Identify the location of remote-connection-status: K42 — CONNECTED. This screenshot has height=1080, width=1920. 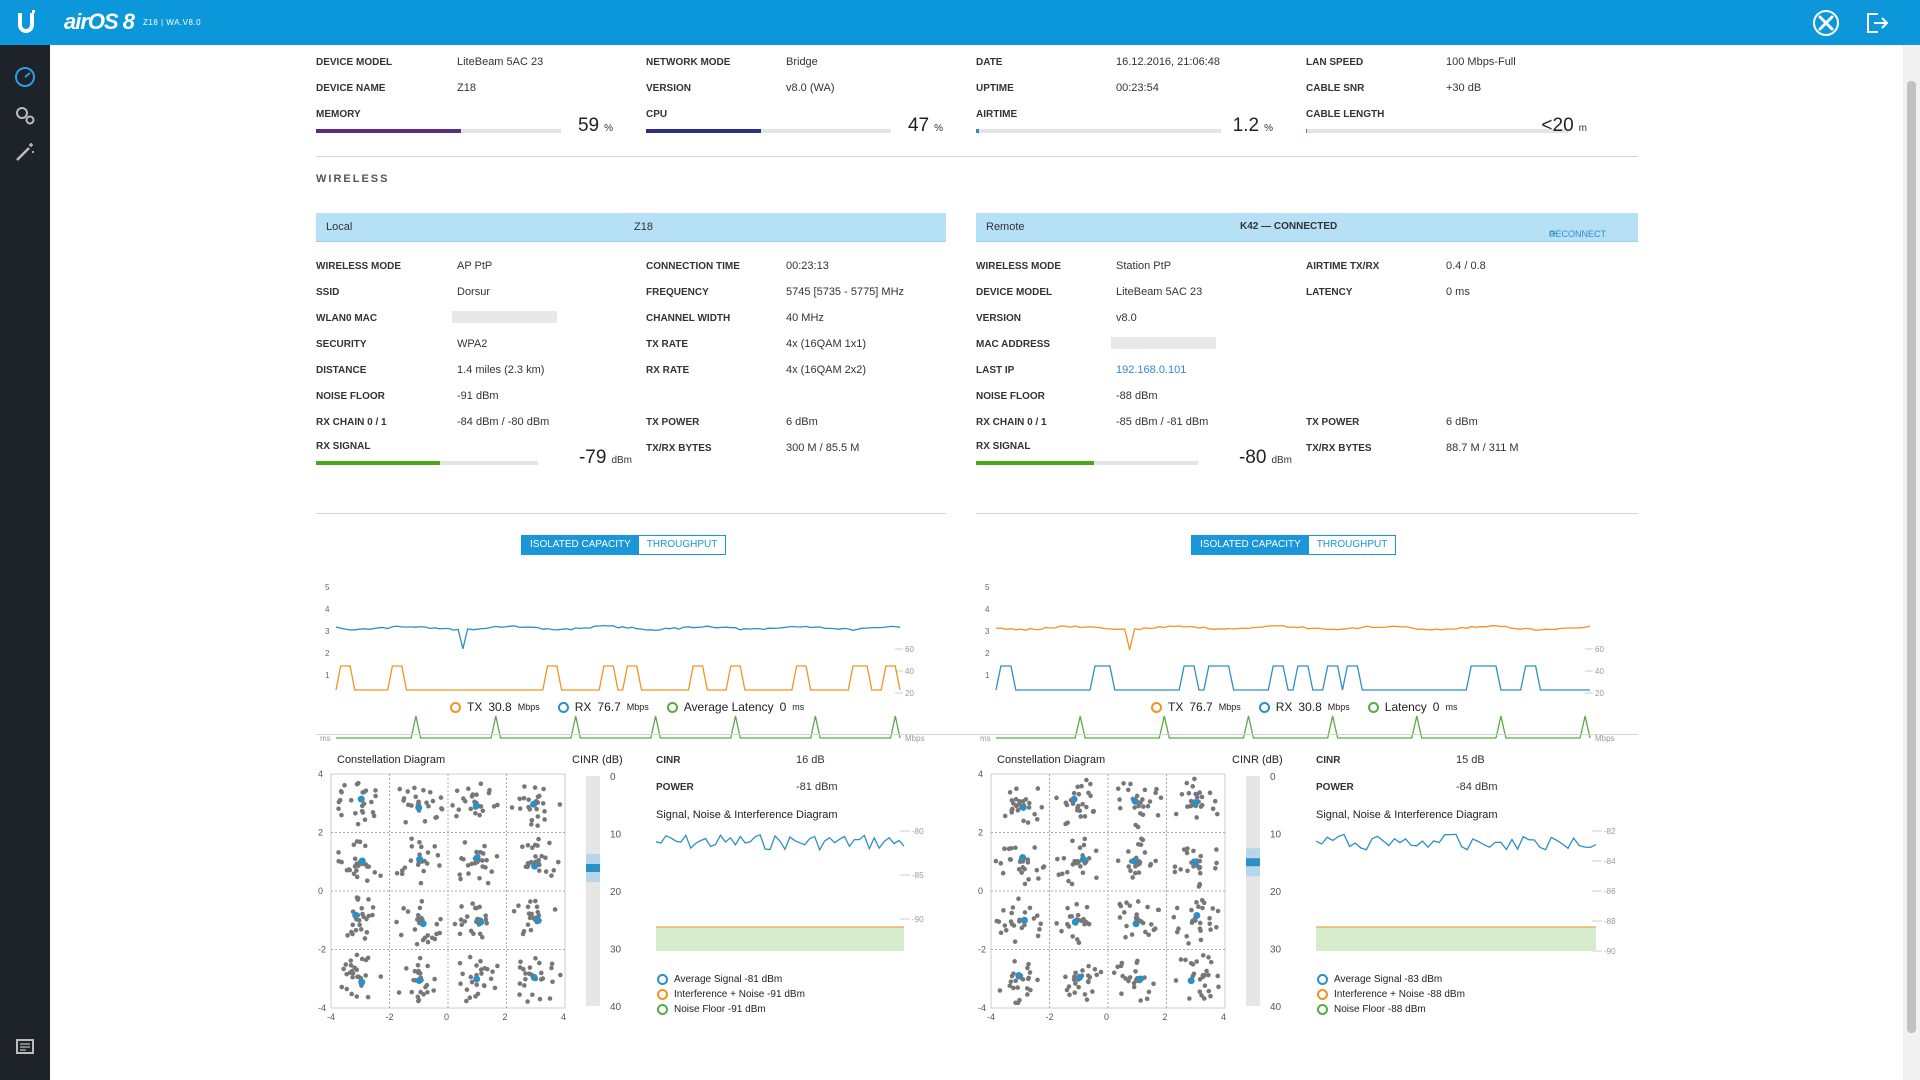
(1289, 226).